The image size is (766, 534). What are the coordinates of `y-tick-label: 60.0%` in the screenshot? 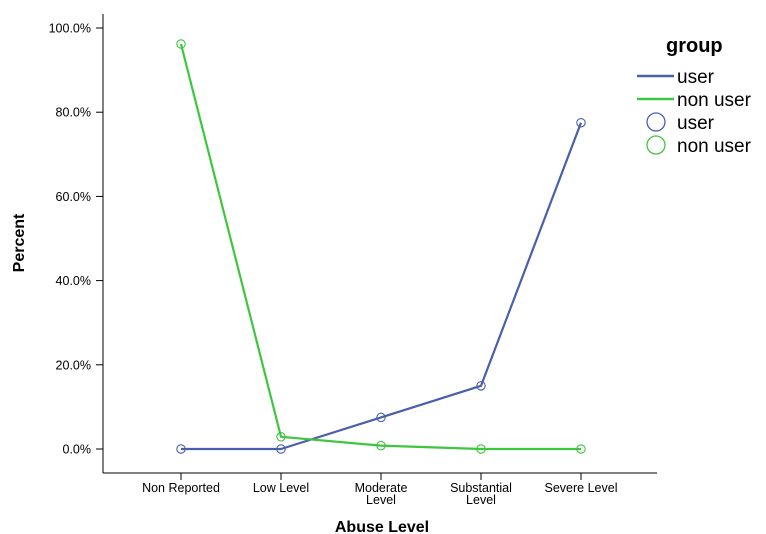 It's located at (73, 197).